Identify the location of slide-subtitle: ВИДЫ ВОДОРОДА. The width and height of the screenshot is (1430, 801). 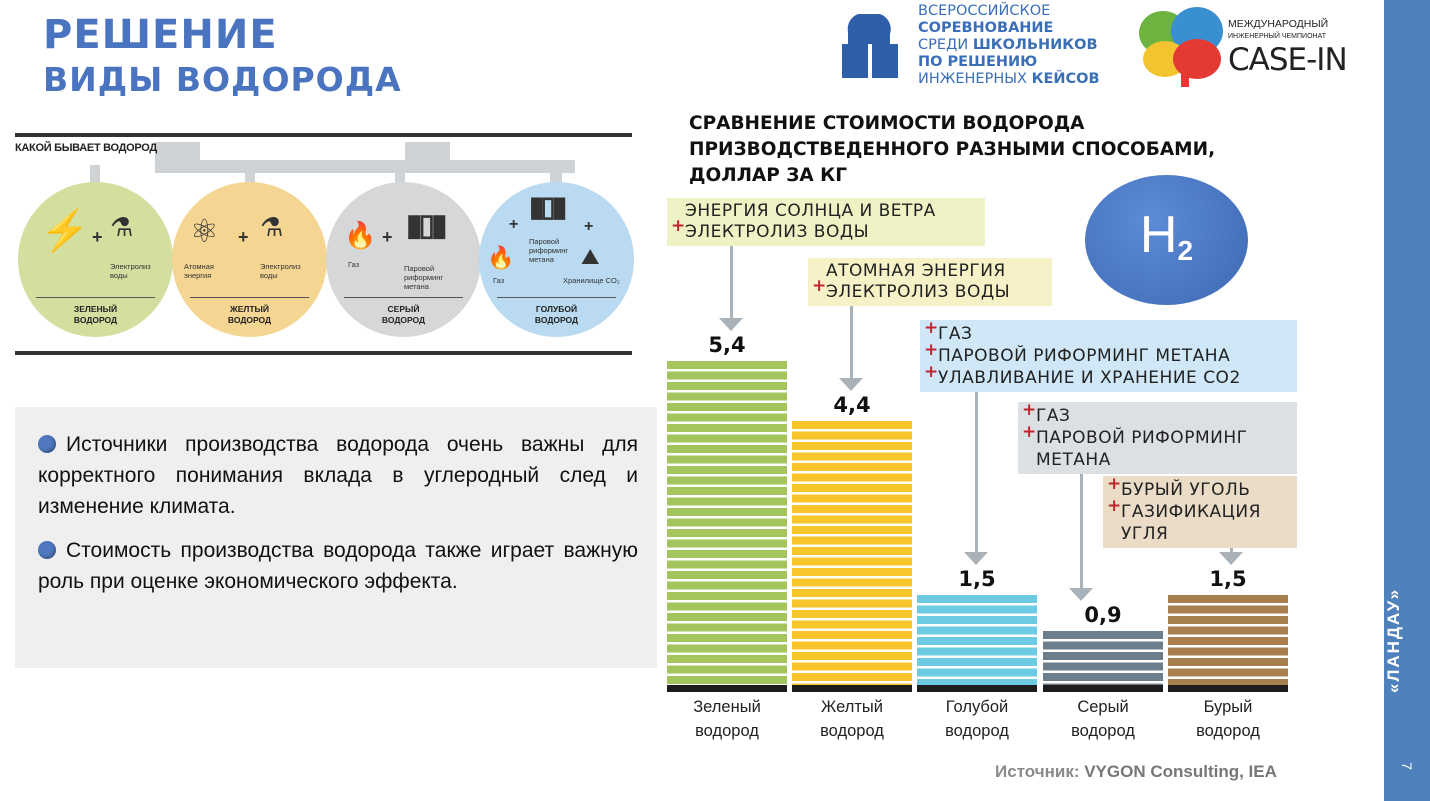
(222, 79).